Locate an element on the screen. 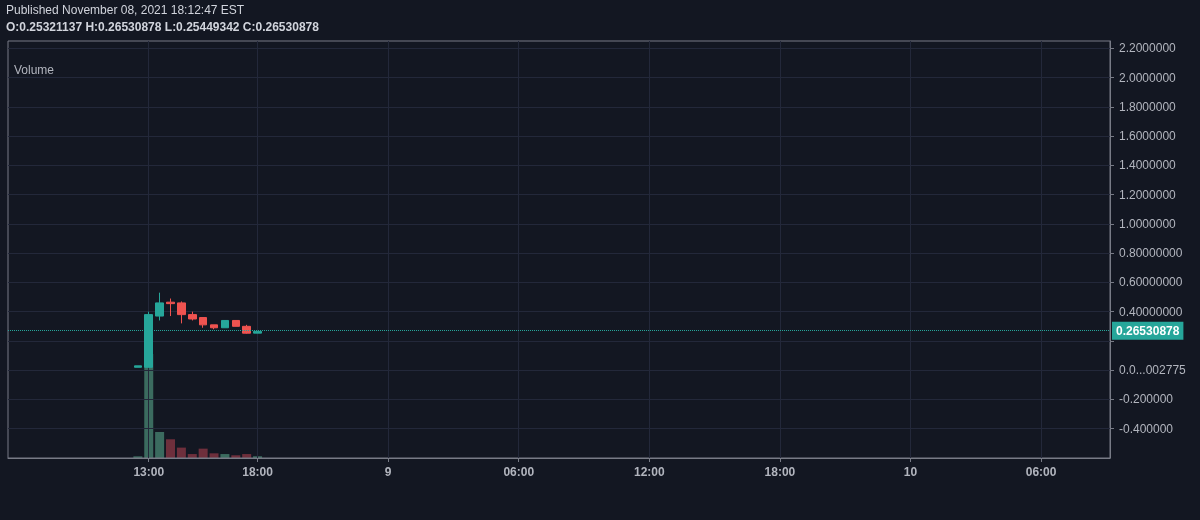 Image resolution: width=1200 pixels, height=520 pixels. y-tick-label: 1.0000000 is located at coordinates (1148, 223).